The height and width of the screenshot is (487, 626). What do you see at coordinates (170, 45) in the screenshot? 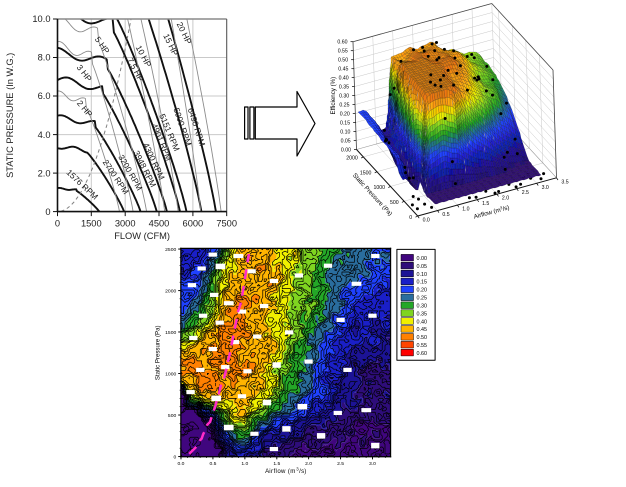
I see `svg-text: 15 HP` at bounding box center [170, 45].